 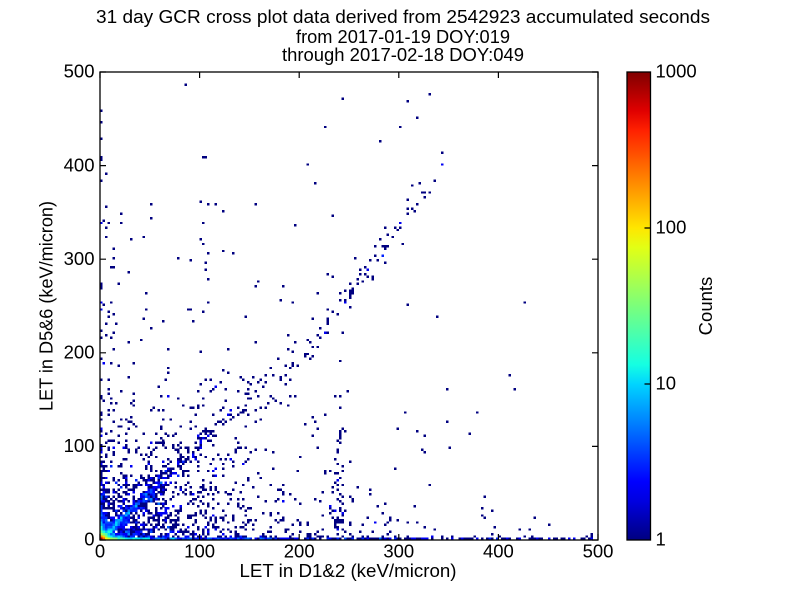 What do you see at coordinates (705, 306) in the screenshot?
I see `svg-text: Counts` at bounding box center [705, 306].